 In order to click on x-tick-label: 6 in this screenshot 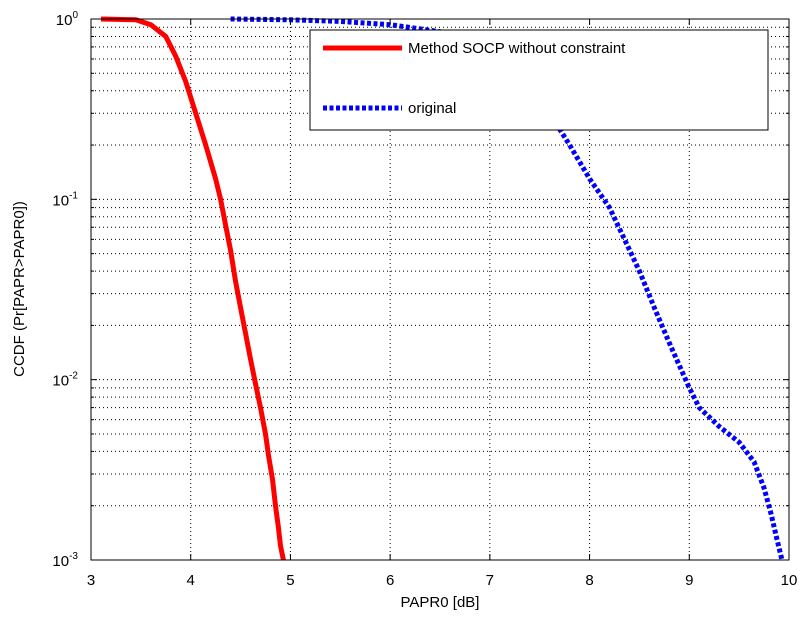, I will do `click(390, 580)`.